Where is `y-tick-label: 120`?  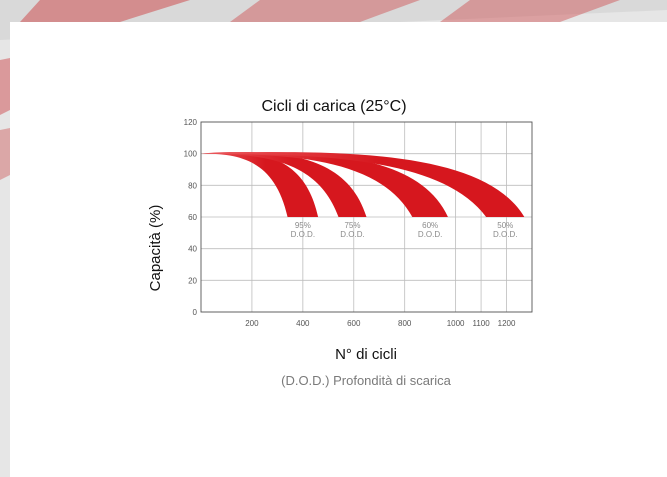 y-tick-label: 120 is located at coordinates (191, 122).